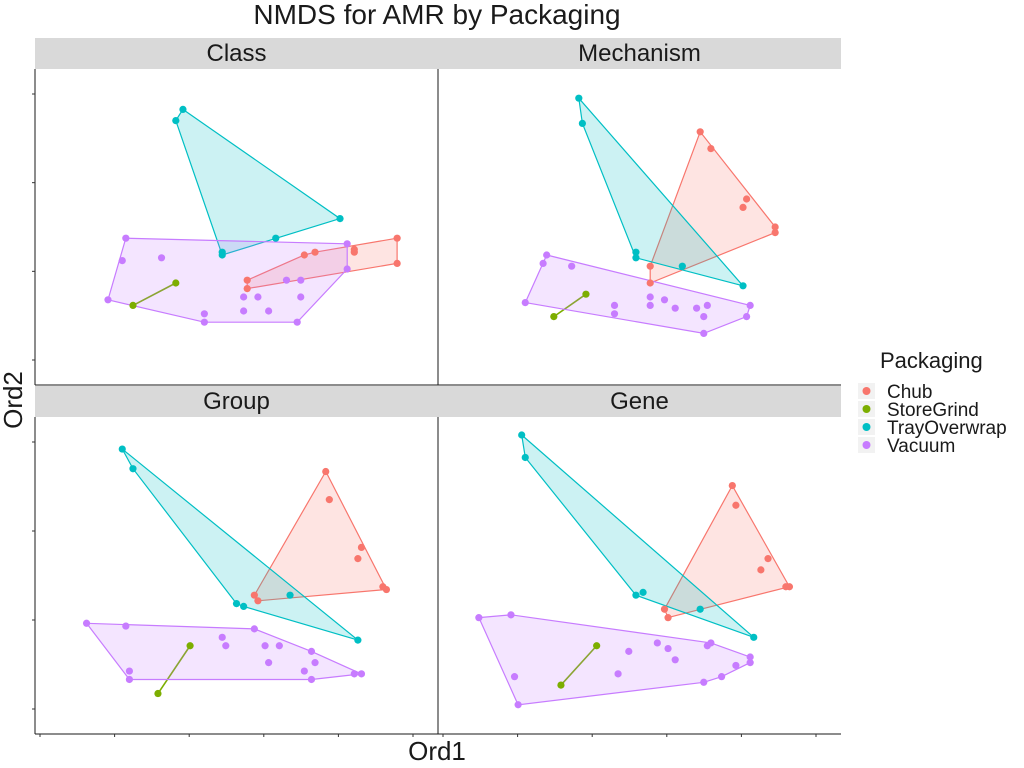 The image size is (1024, 768). Describe the element at coordinates (436, 15) in the screenshot. I see `chart-title: NMDS for AMR by Packaging` at that location.